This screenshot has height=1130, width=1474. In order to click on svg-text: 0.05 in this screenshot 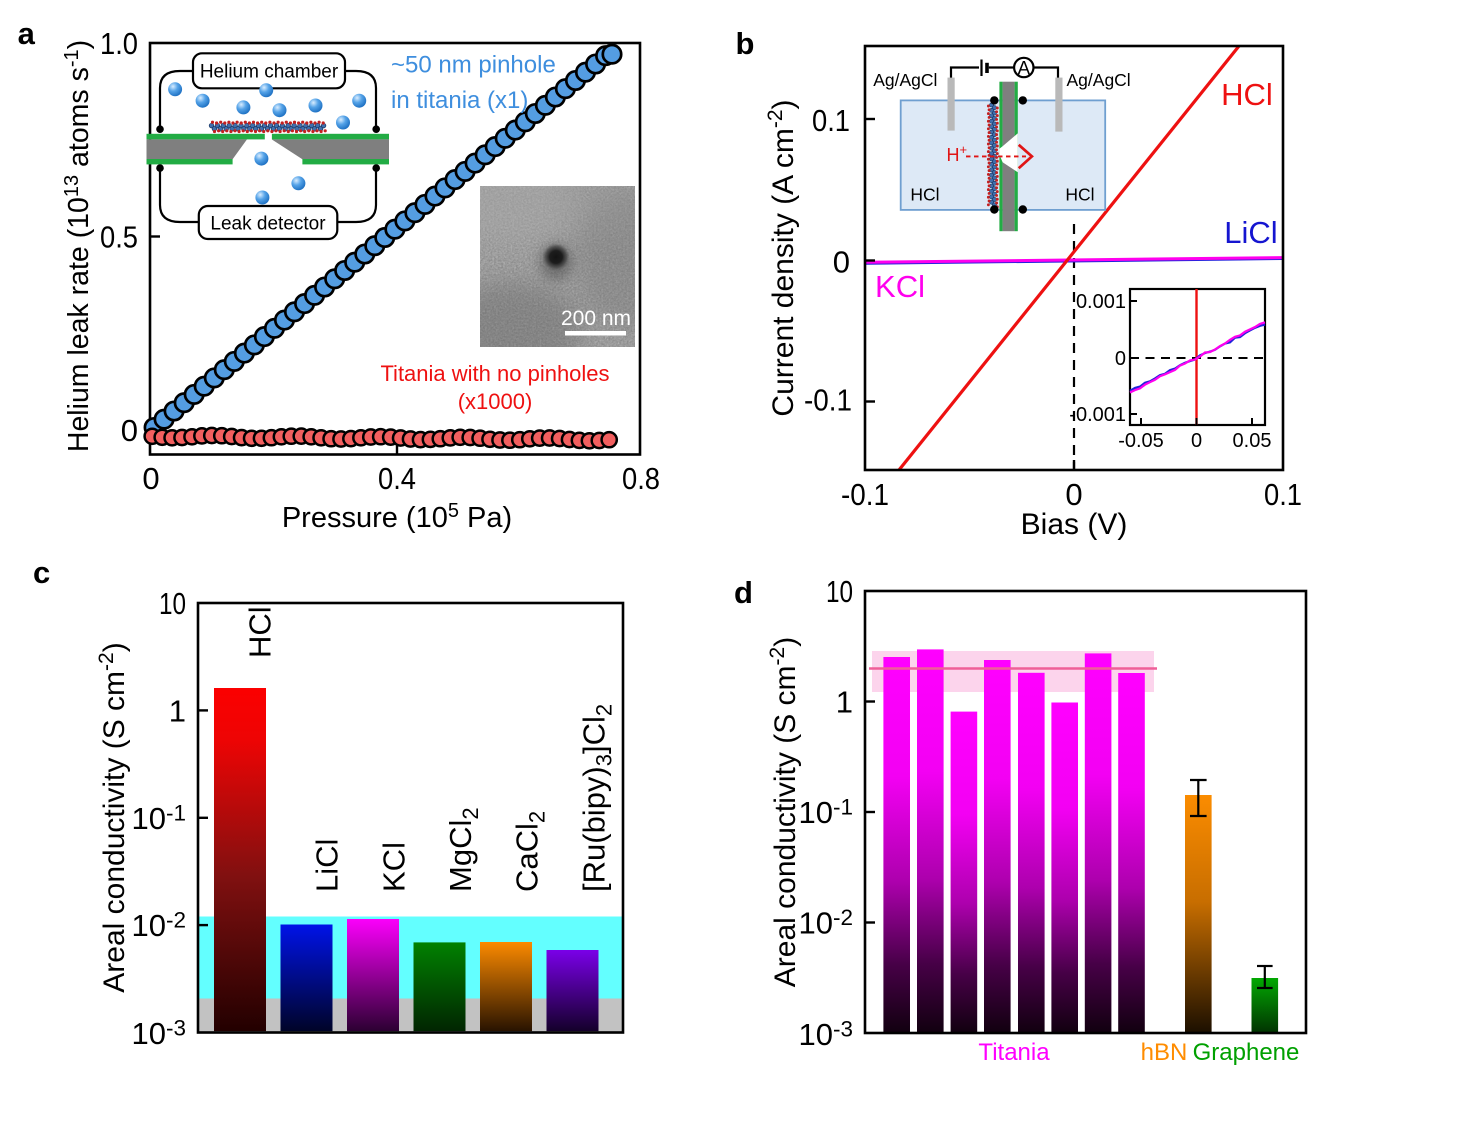, I will do `click(1252, 441)`.